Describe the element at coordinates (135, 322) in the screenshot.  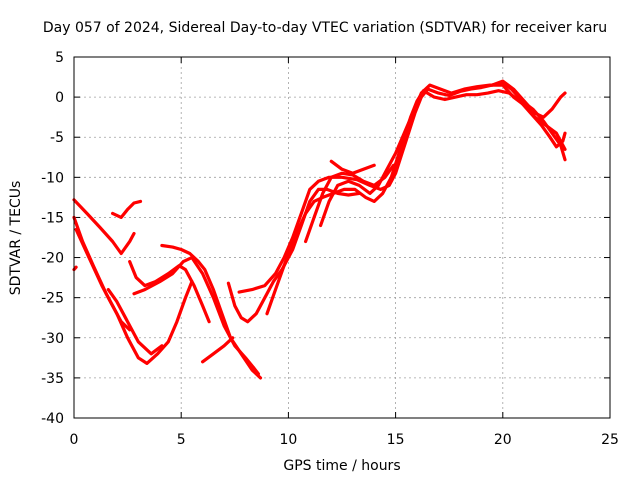
I see `series-line-sat-e` at that location.